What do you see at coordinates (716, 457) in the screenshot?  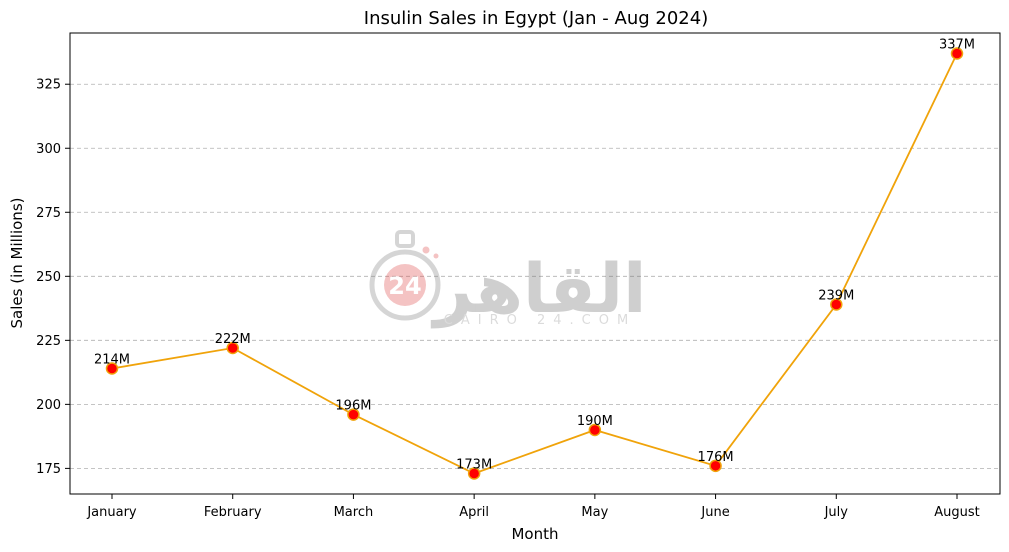 I see `data-label: 176M` at bounding box center [716, 457].